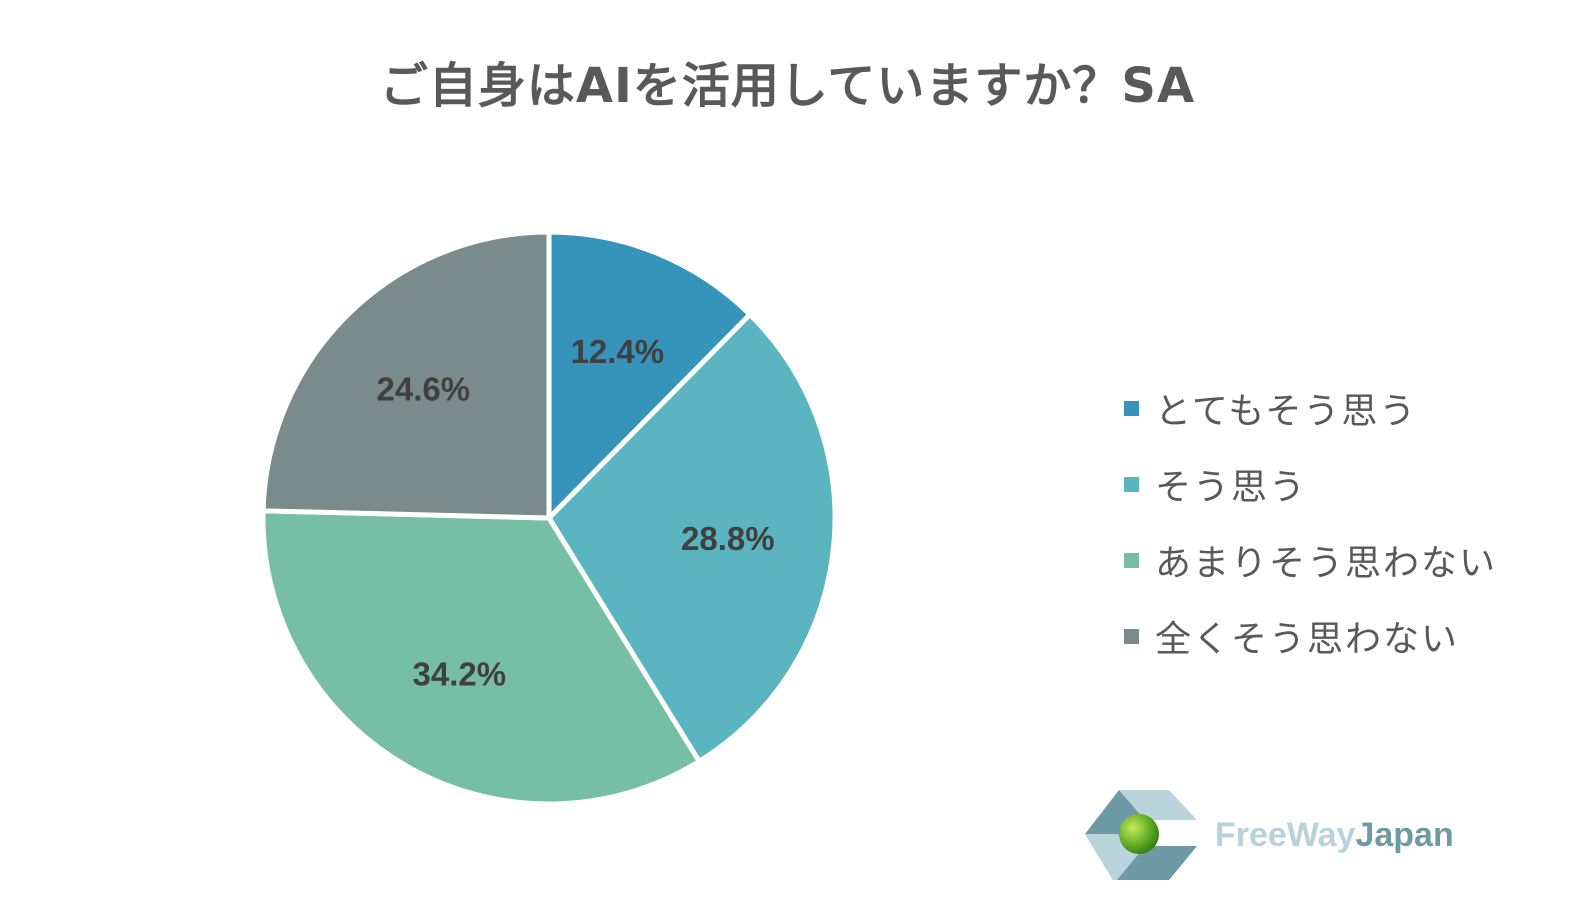 Image resolution: width=1575 pixels, height=909 pixels. Describe the element at coordinates (728, 538) in the screenshot. I see `slice-value-label: 28.8%` at that location.